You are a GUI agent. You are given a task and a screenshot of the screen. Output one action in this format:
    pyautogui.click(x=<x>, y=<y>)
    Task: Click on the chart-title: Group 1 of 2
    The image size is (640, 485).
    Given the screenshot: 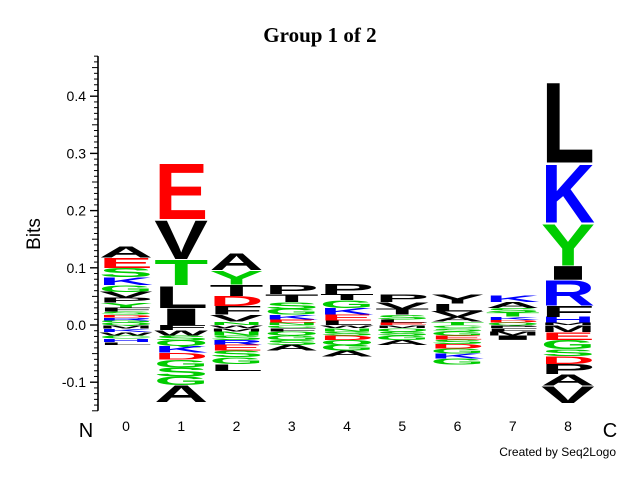 What is the action you would take?
    pyautogui.click(x=319, y=35)
    